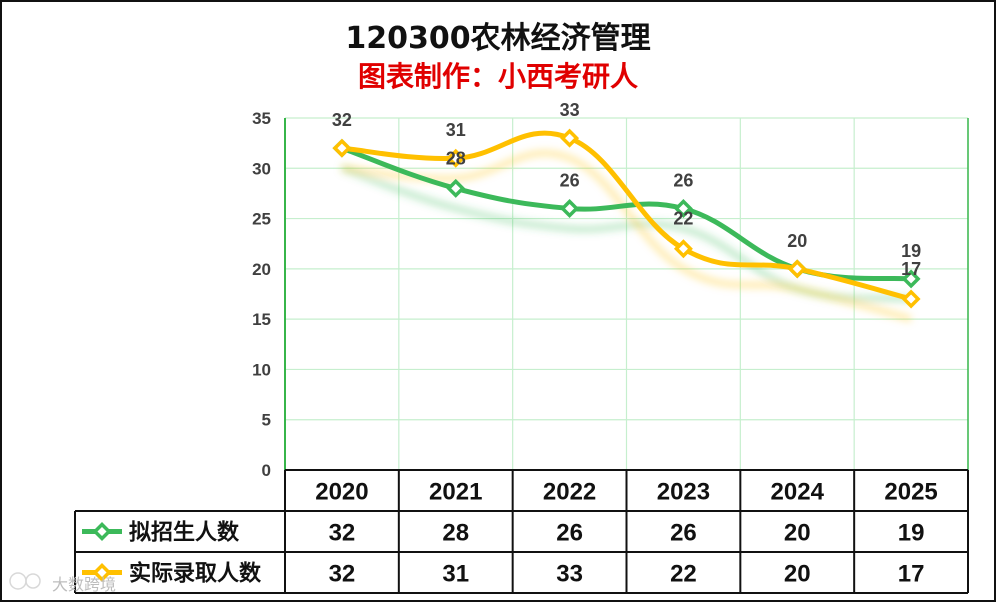 This screenshot has height=602, width=996. Describe the element at coordinates (910, 492) in the screenshot. I see `x-category-label: 2025` at that location.